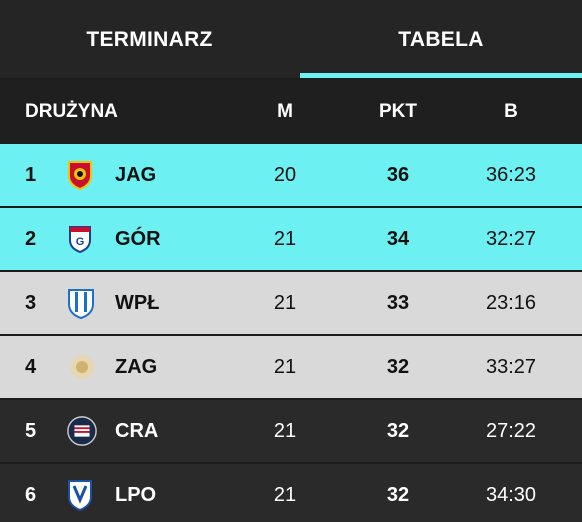 The width and height of the screenshot is (582, 522). I want to click on table-row: 5 CRA 21 32 27:22, so click(291, 431).